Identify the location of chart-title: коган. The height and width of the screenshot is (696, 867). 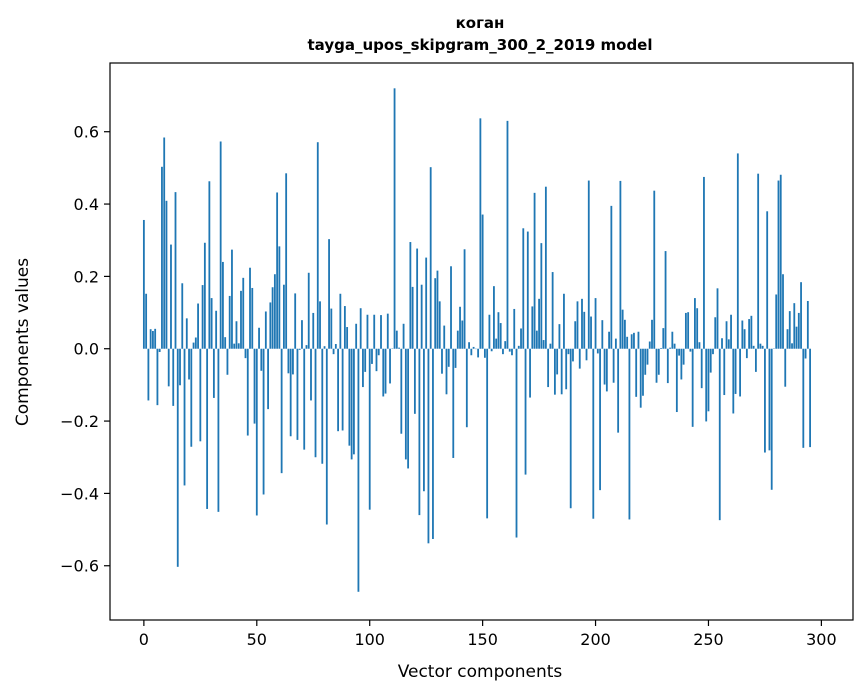
(480, 23).